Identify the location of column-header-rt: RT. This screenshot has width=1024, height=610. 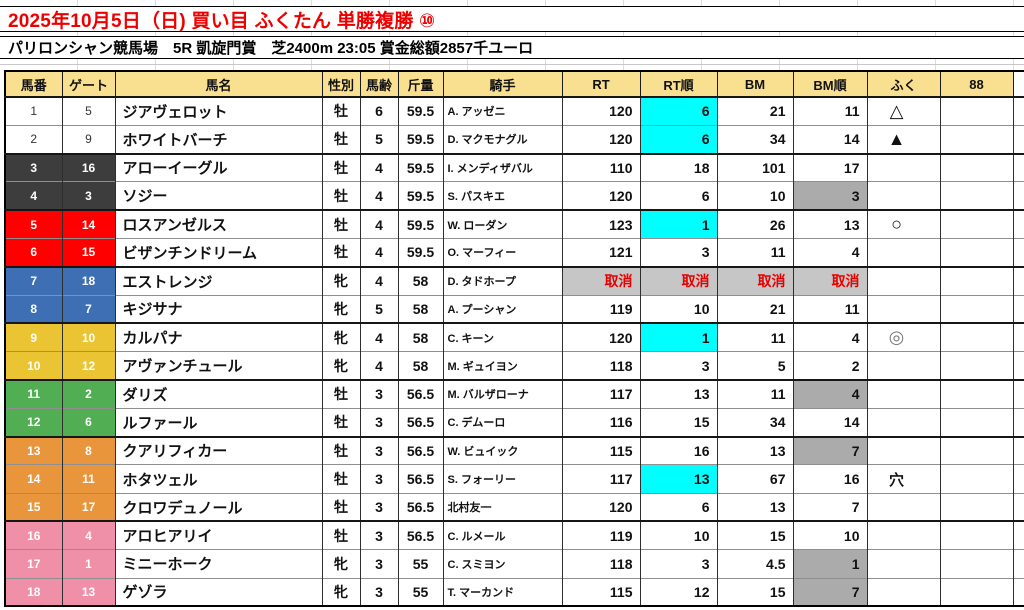
(601, 84).